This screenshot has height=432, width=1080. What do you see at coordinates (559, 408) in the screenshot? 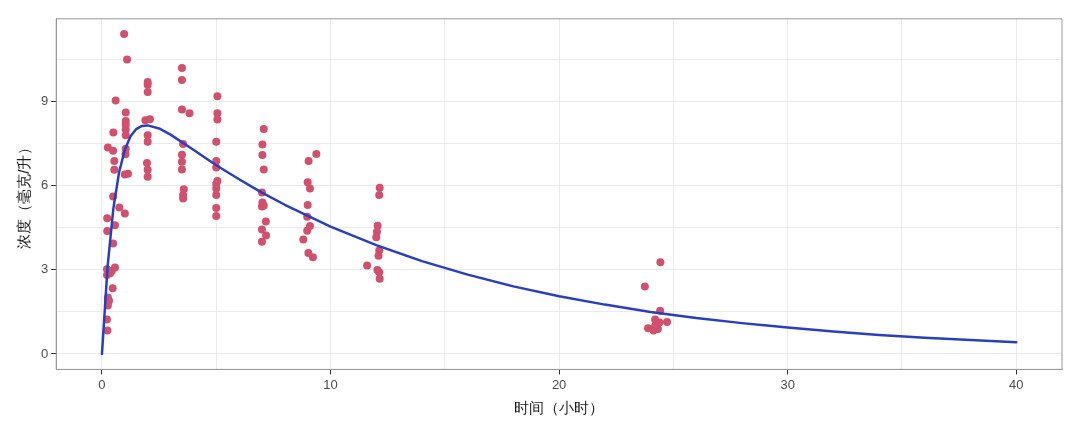
I see `x-axis-title: 时间（小时）` at bounding box center [559, 408].